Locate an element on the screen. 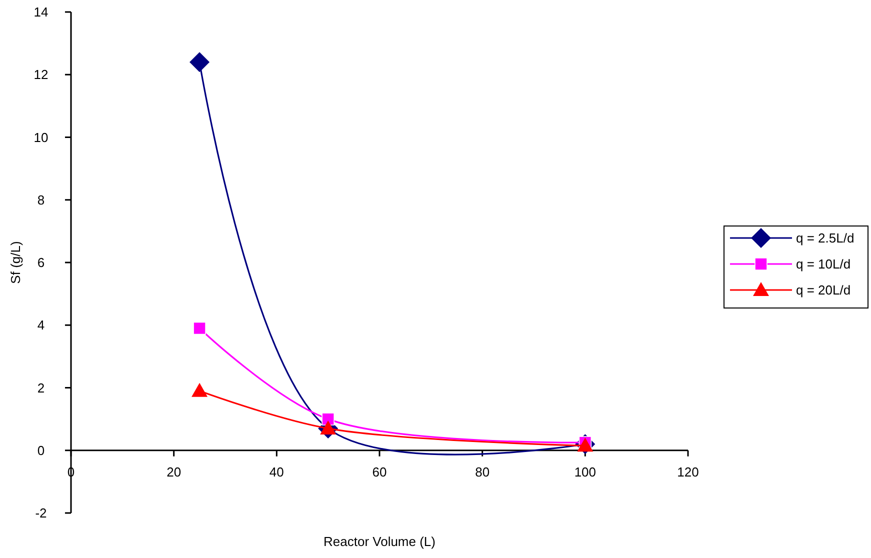 The image size is (871, 558). y-tick-label: 10 is located at coordinates (41, 137).